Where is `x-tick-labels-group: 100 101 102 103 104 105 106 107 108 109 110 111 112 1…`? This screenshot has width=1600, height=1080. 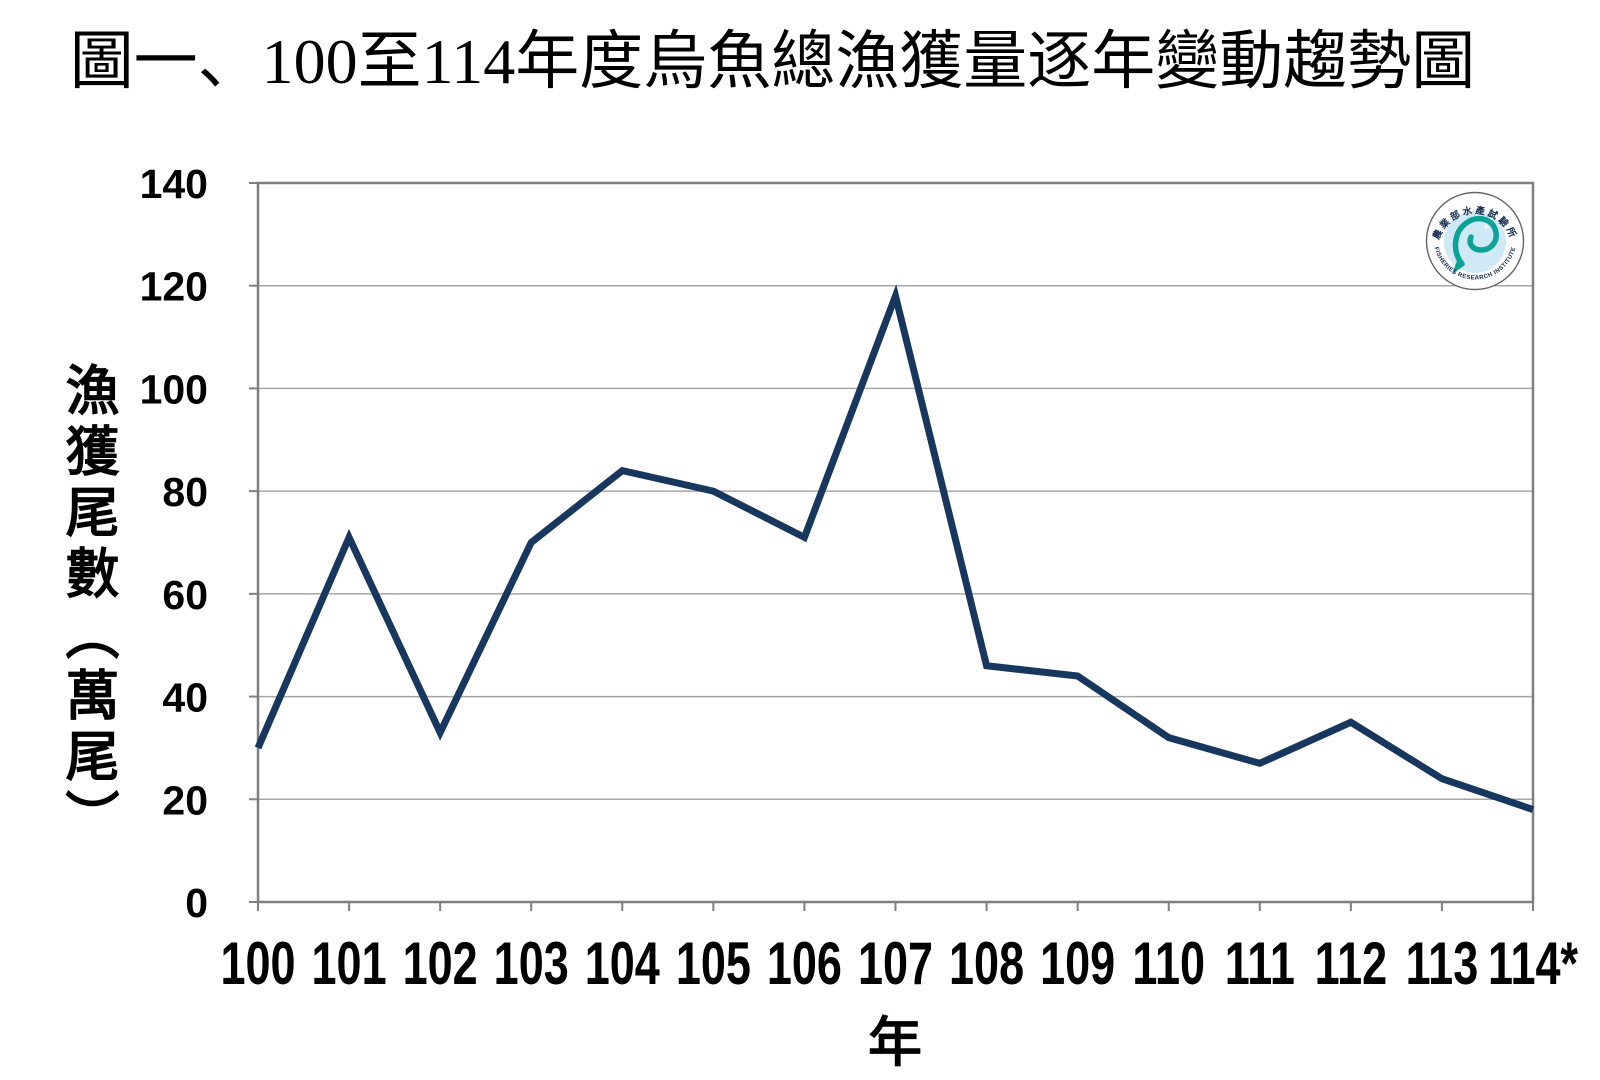
x-tick-labels-group: 100 101 102 103 104 105 106 107 108 109 110 111 112 1… is located at coordinates (899, 964).